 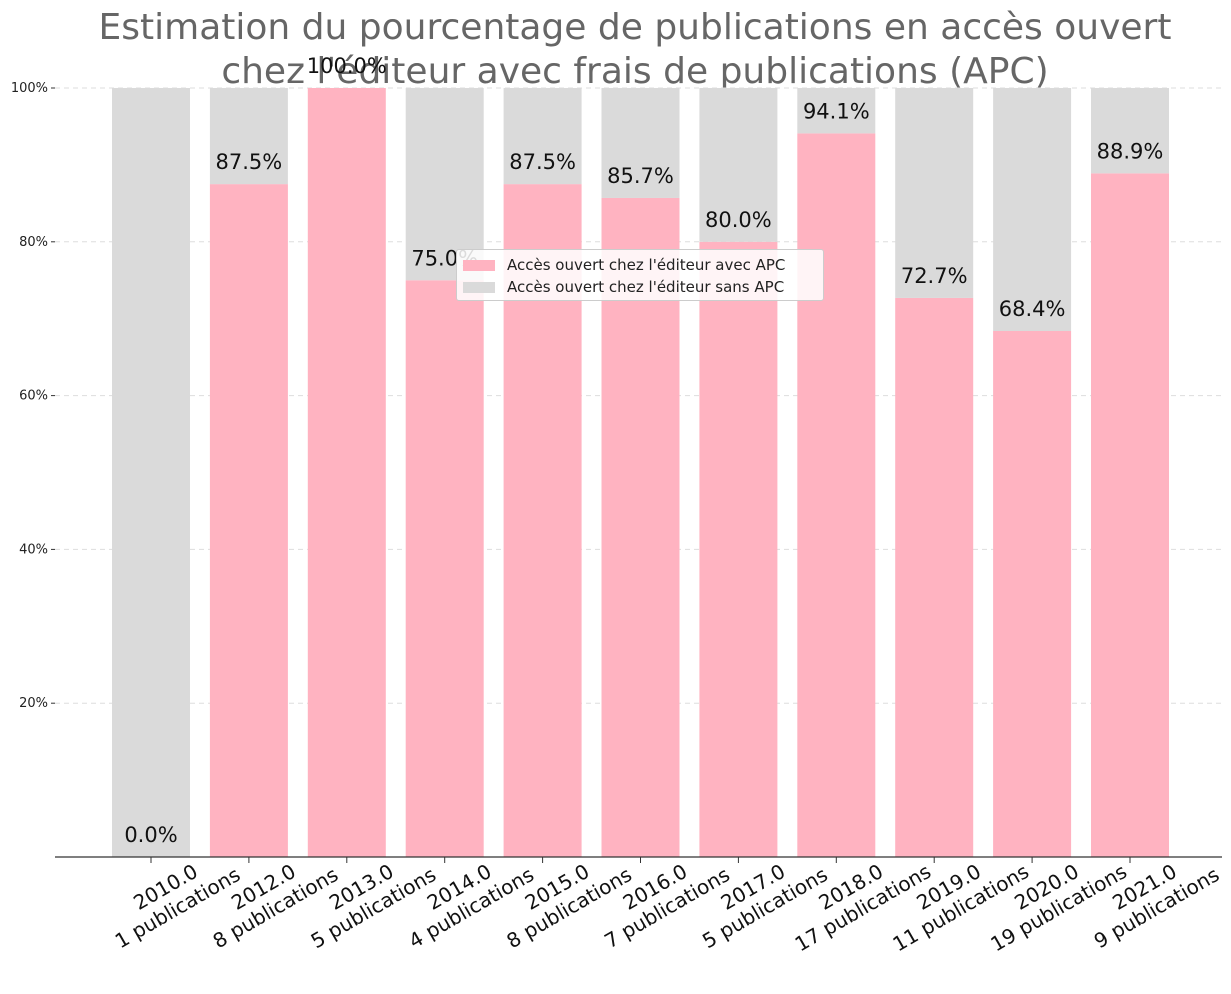 I want to click on data-label: 0.0%, so click(x=150, y=835).